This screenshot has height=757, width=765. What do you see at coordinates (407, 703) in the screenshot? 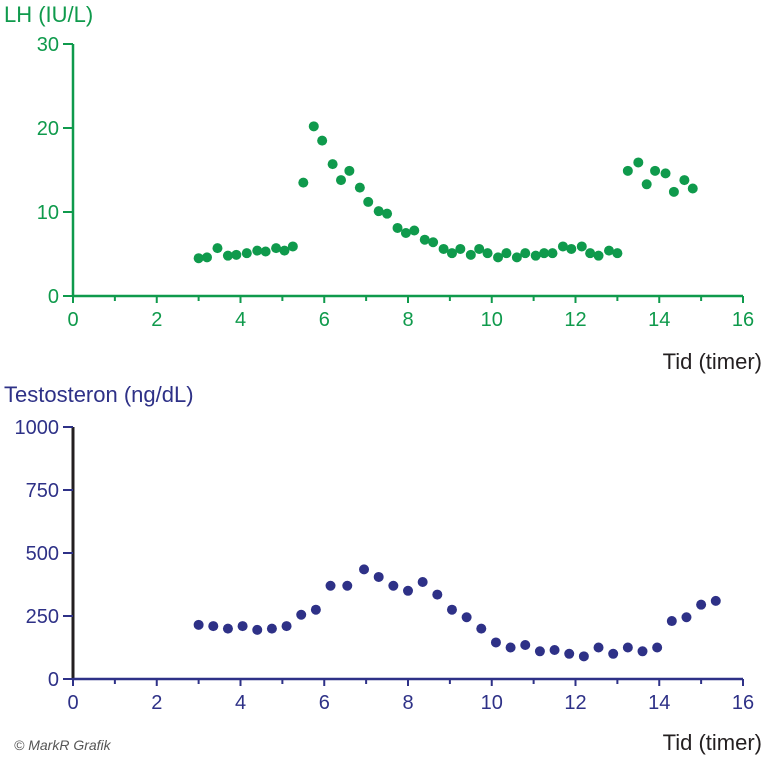
I see `testosterone-x-tick-label: 8` at bounding box center [407, 703].